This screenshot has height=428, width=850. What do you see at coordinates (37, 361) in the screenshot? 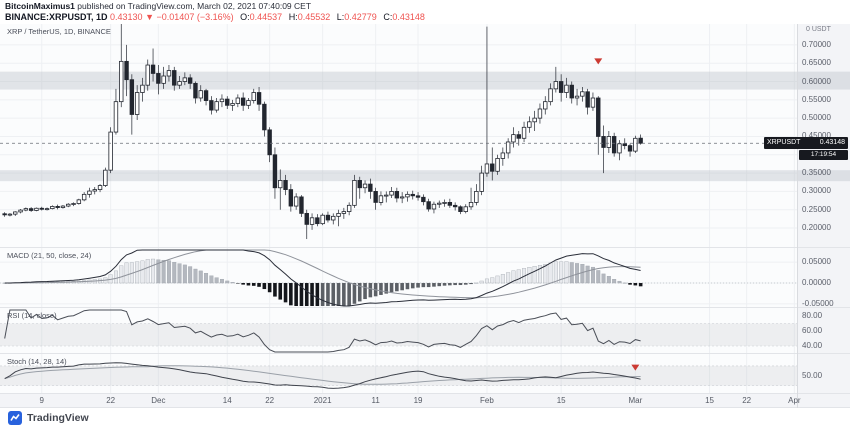
I see `legend-stoch: Stoch (14, 28, 14)` at bounding box center [37, 361].